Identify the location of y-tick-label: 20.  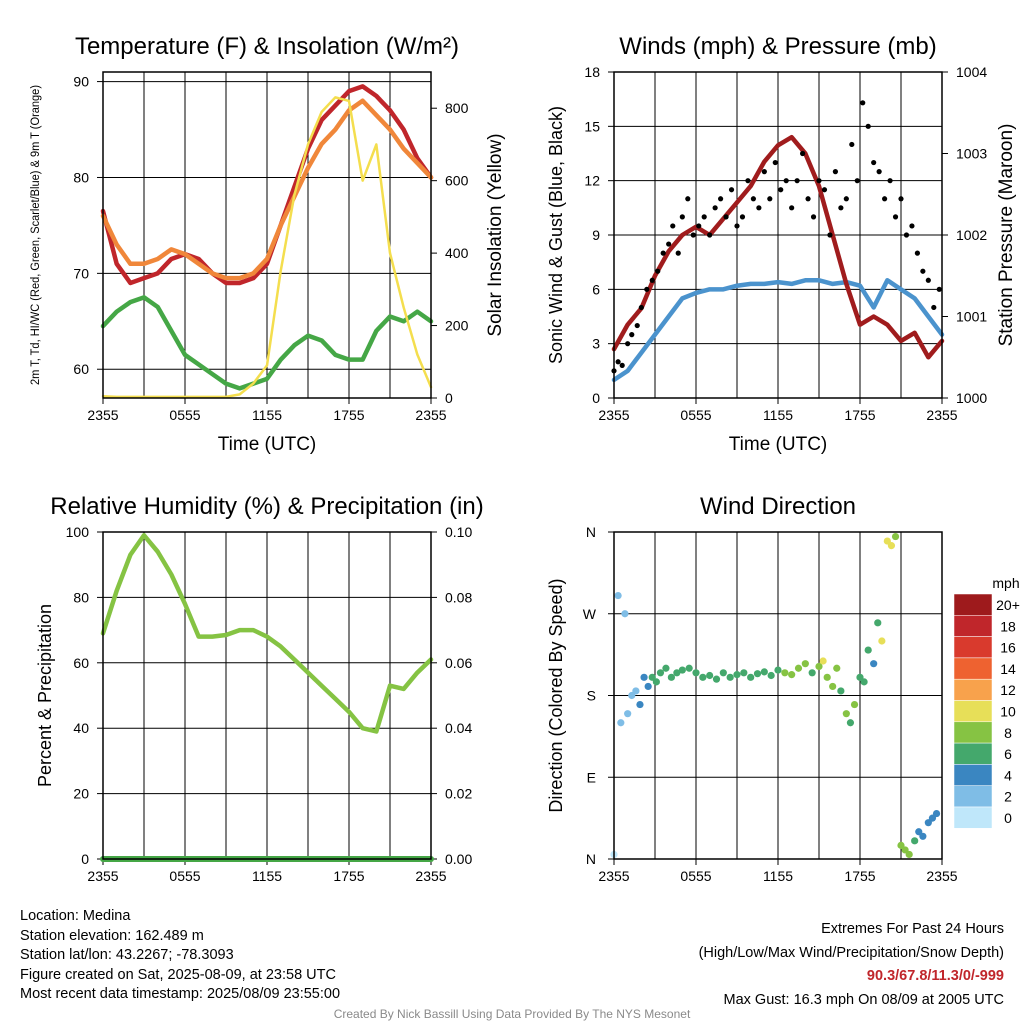
(81, 794).